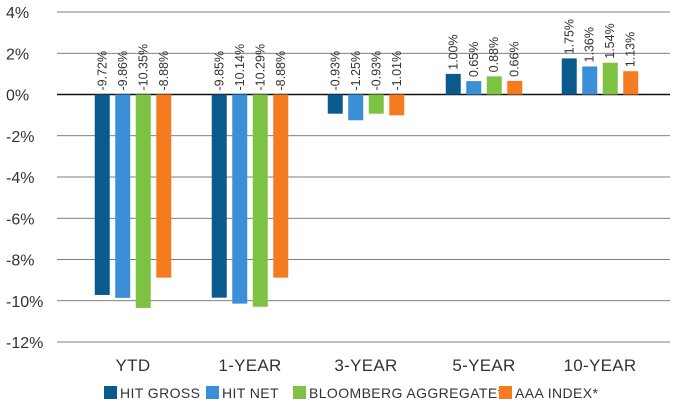 The image size is (688, 407). I want to click on data-label: -9.85%, so click(219, 71).